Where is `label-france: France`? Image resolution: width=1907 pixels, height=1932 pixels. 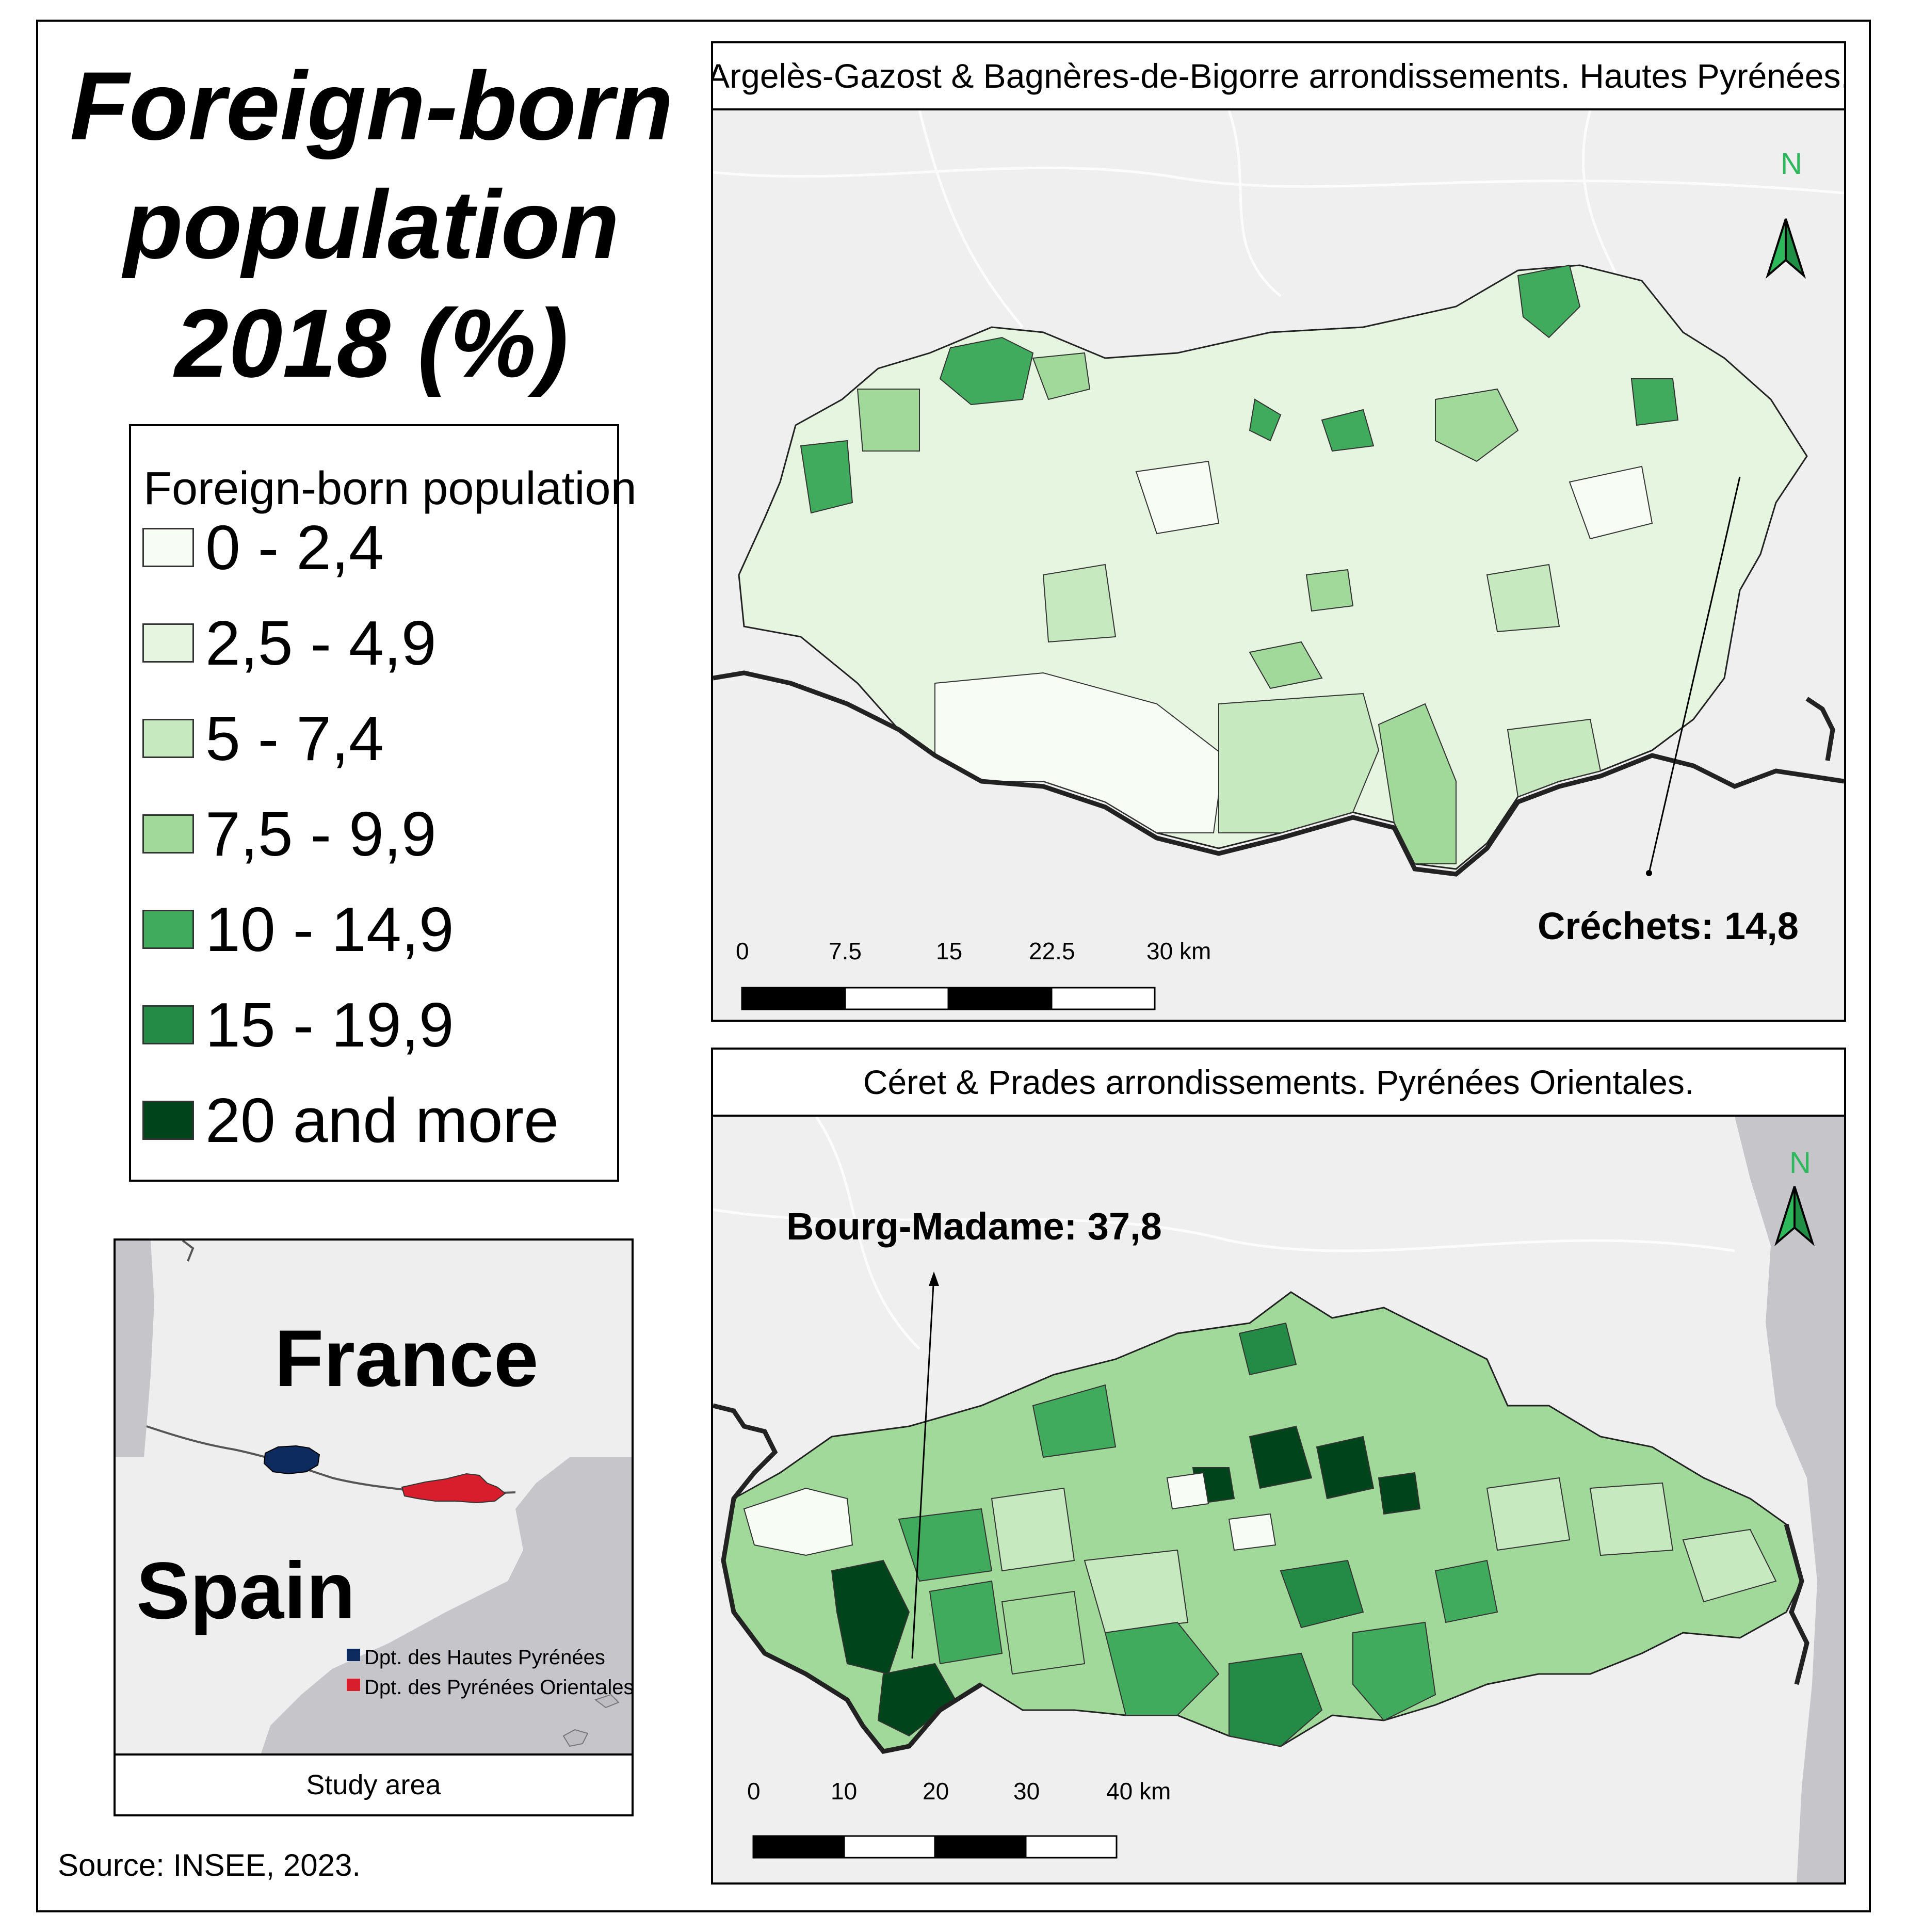 label-france: France is located at coordinates (406, 1359).